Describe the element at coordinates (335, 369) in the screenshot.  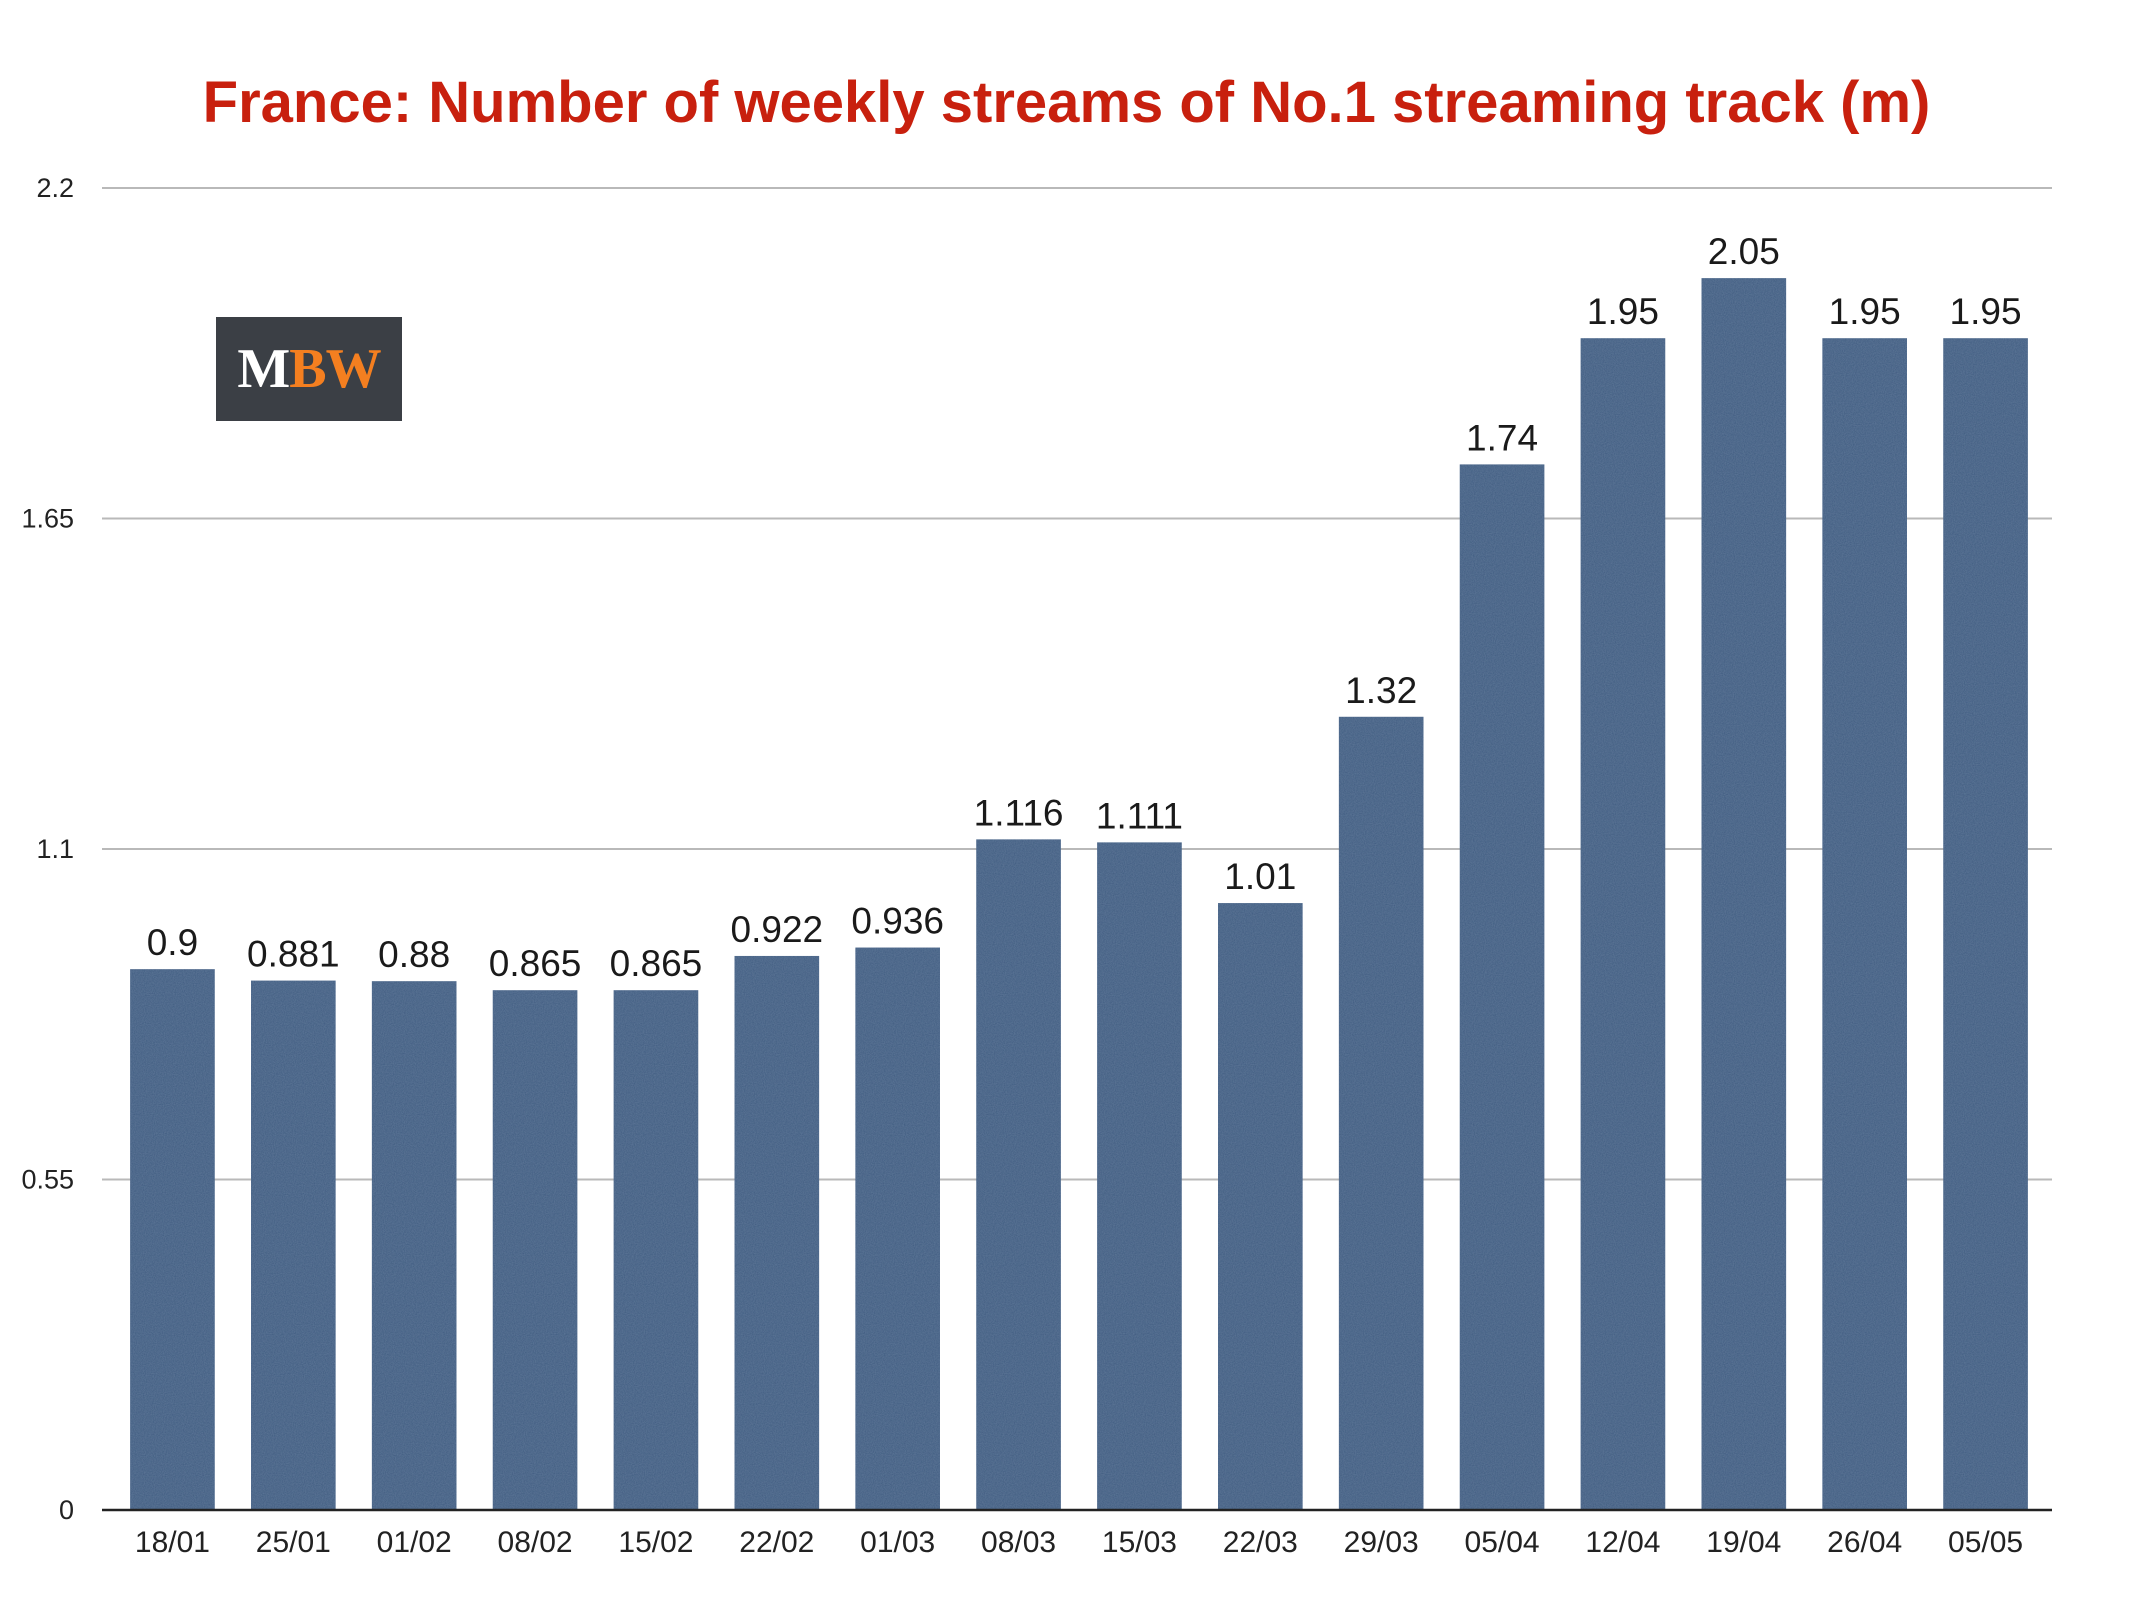
I see `logo-bw: BW` at that location.